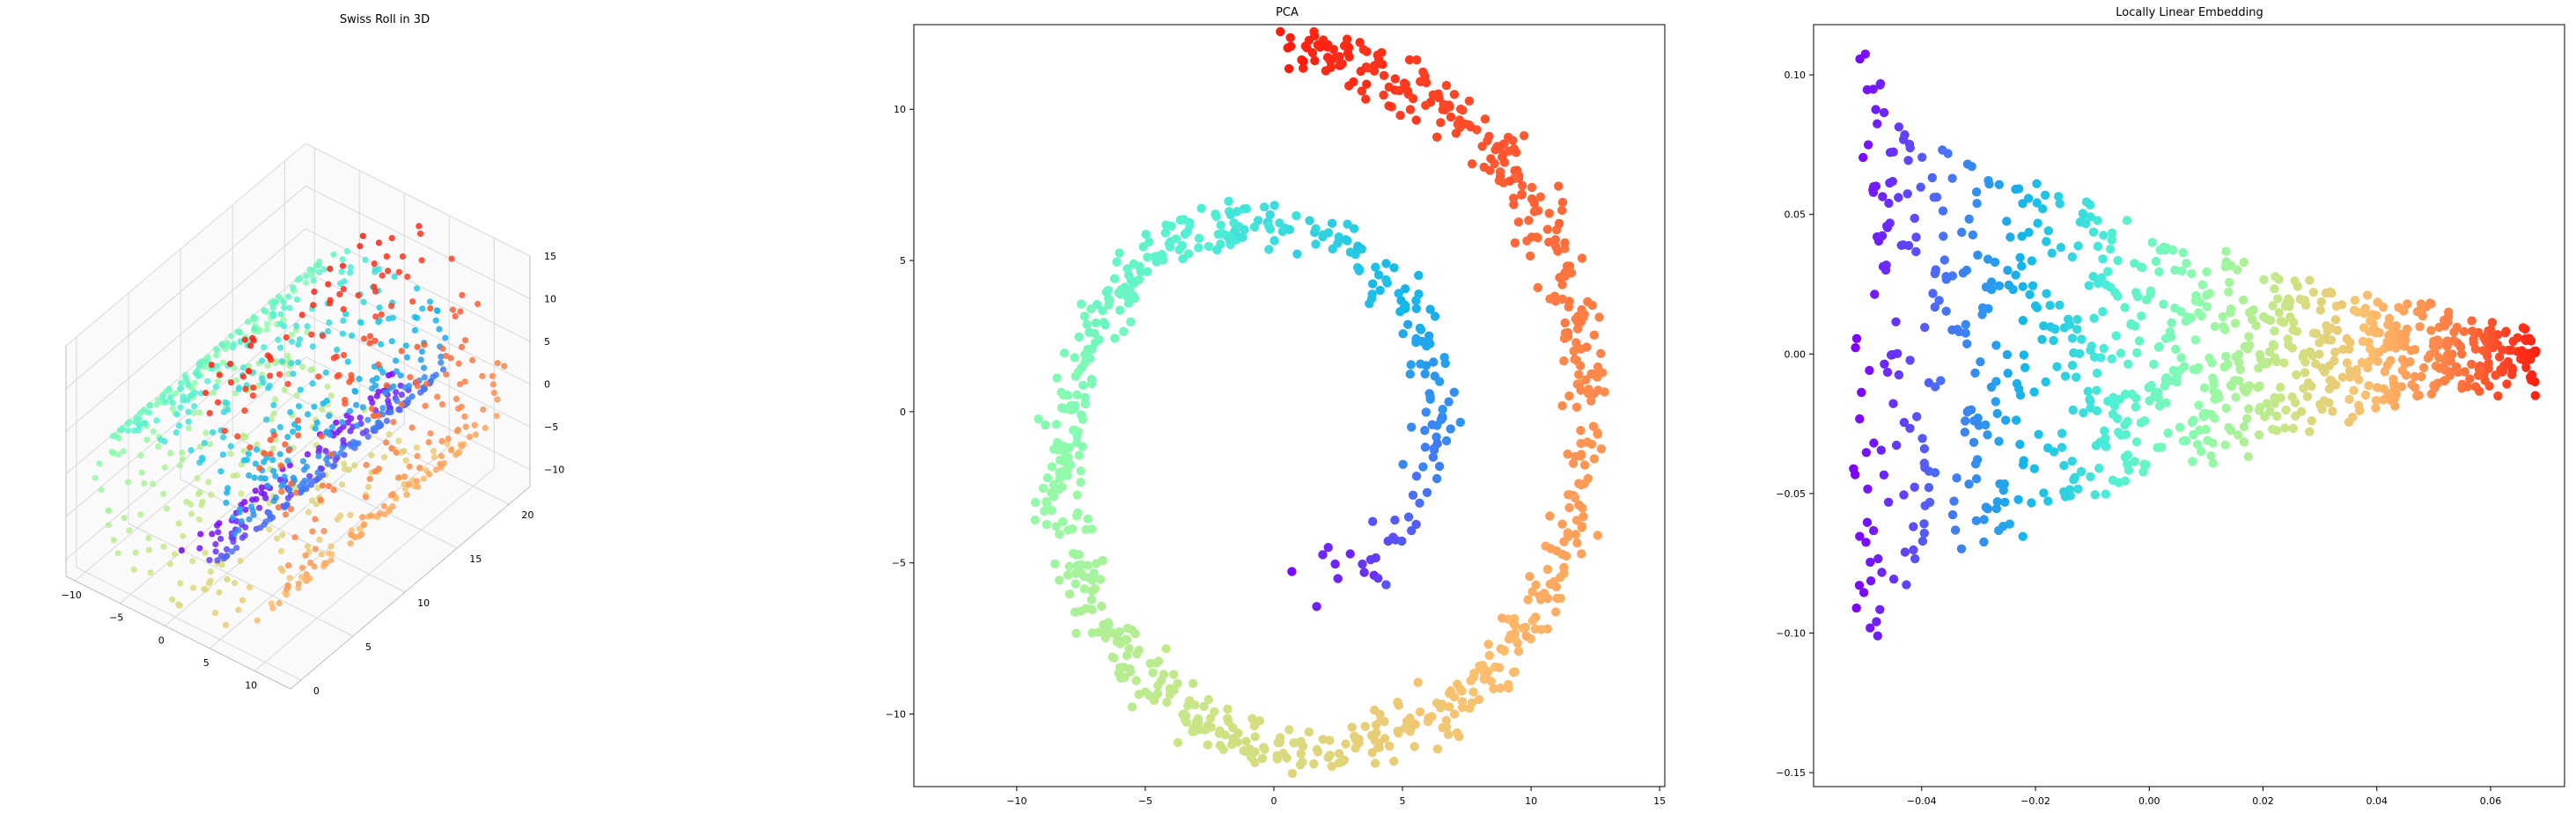  What do you see at coordinates (189, 624) in the screenshot?
I see `3d-gridline` at bounding box center [189, 624].